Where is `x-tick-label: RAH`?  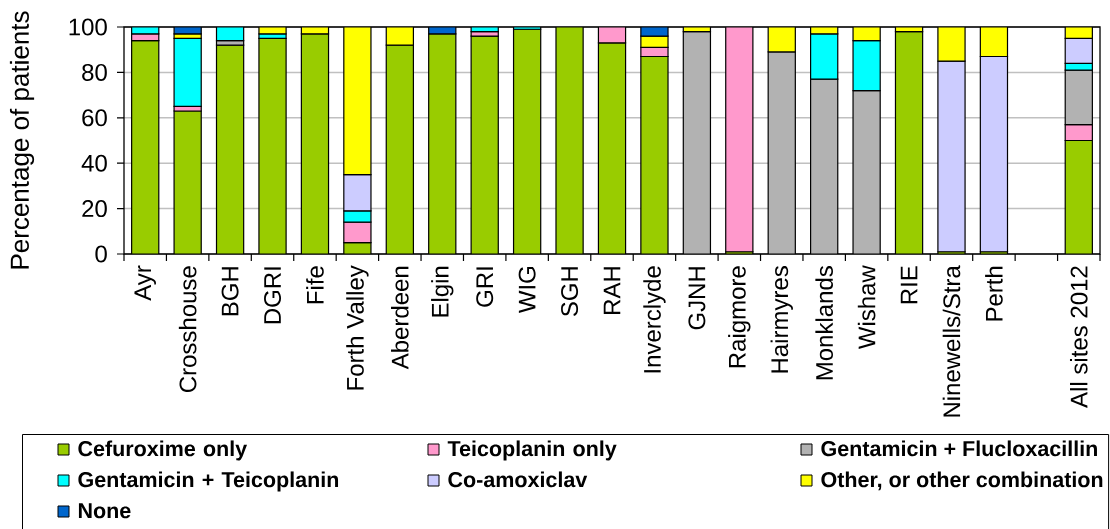 x-tick-label: RAH is located at coordinates (612, 290).